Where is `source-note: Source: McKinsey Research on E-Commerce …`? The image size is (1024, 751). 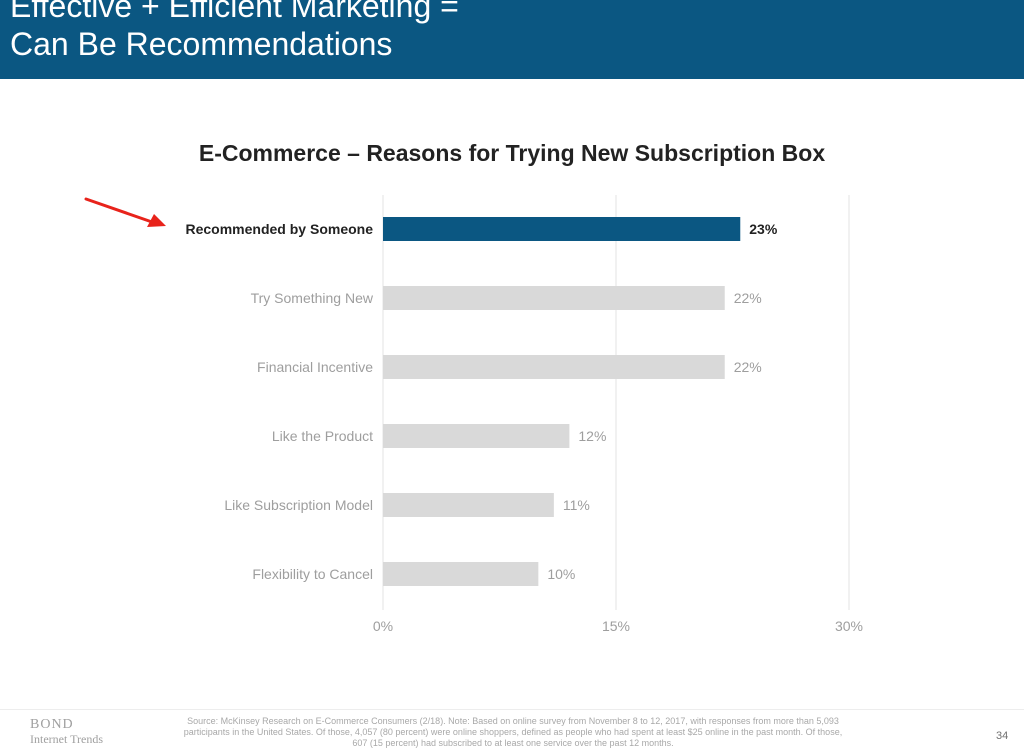 source-note: Source: McKinsey Research on E-Commerce … is located at coordinates (513, 732).